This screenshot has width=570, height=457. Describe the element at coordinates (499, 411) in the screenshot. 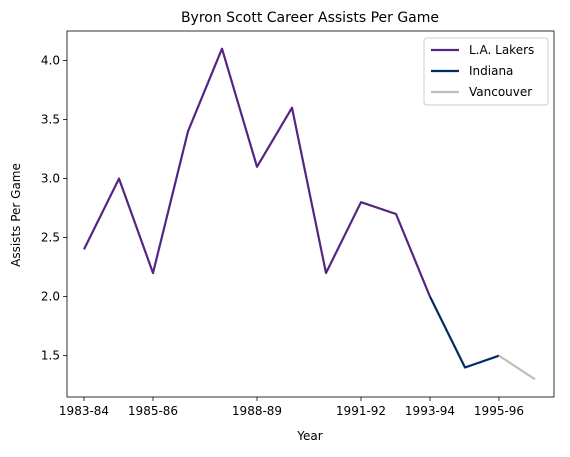

I see `x-tick-label: 1995-96` at that location.